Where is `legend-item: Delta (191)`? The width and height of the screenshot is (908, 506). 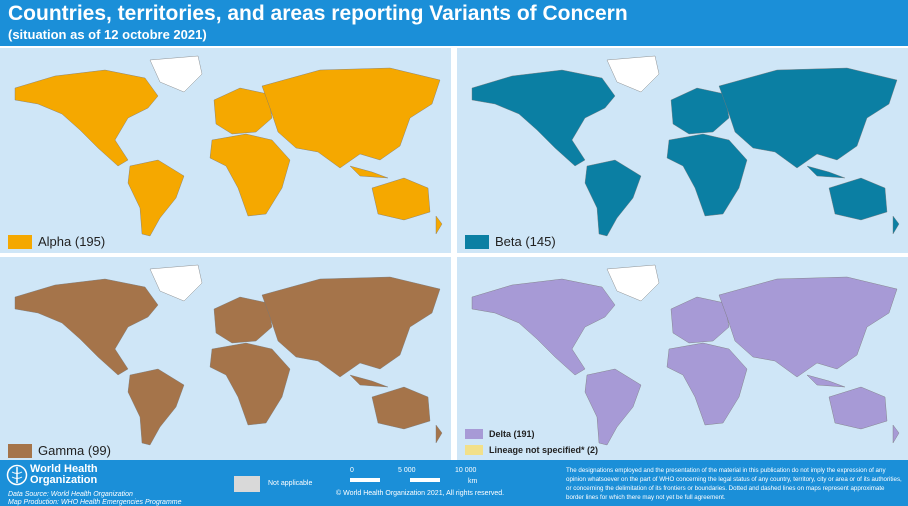 legend-item: Delta (191) is located at coordinates (500, 434).